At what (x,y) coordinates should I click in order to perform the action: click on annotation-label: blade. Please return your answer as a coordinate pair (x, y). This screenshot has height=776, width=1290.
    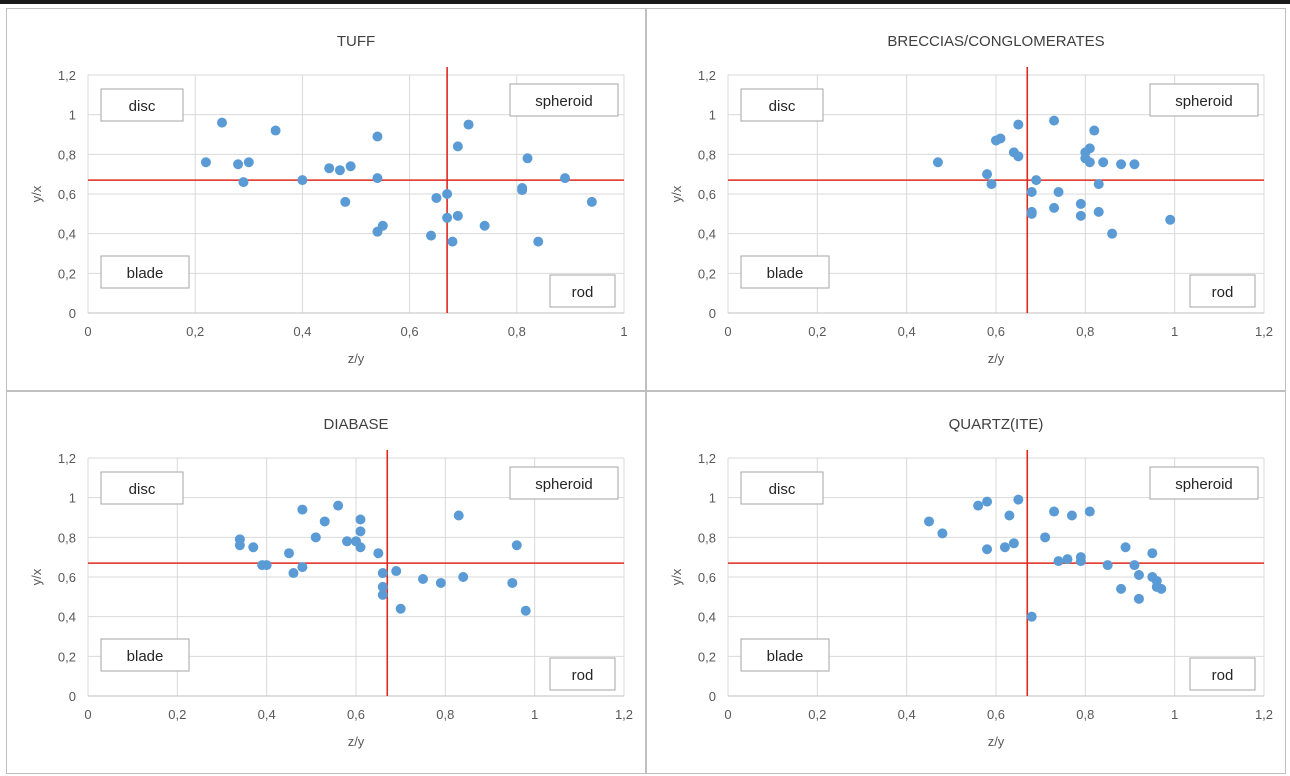
    Looking at the image, I should click on (145, 656).